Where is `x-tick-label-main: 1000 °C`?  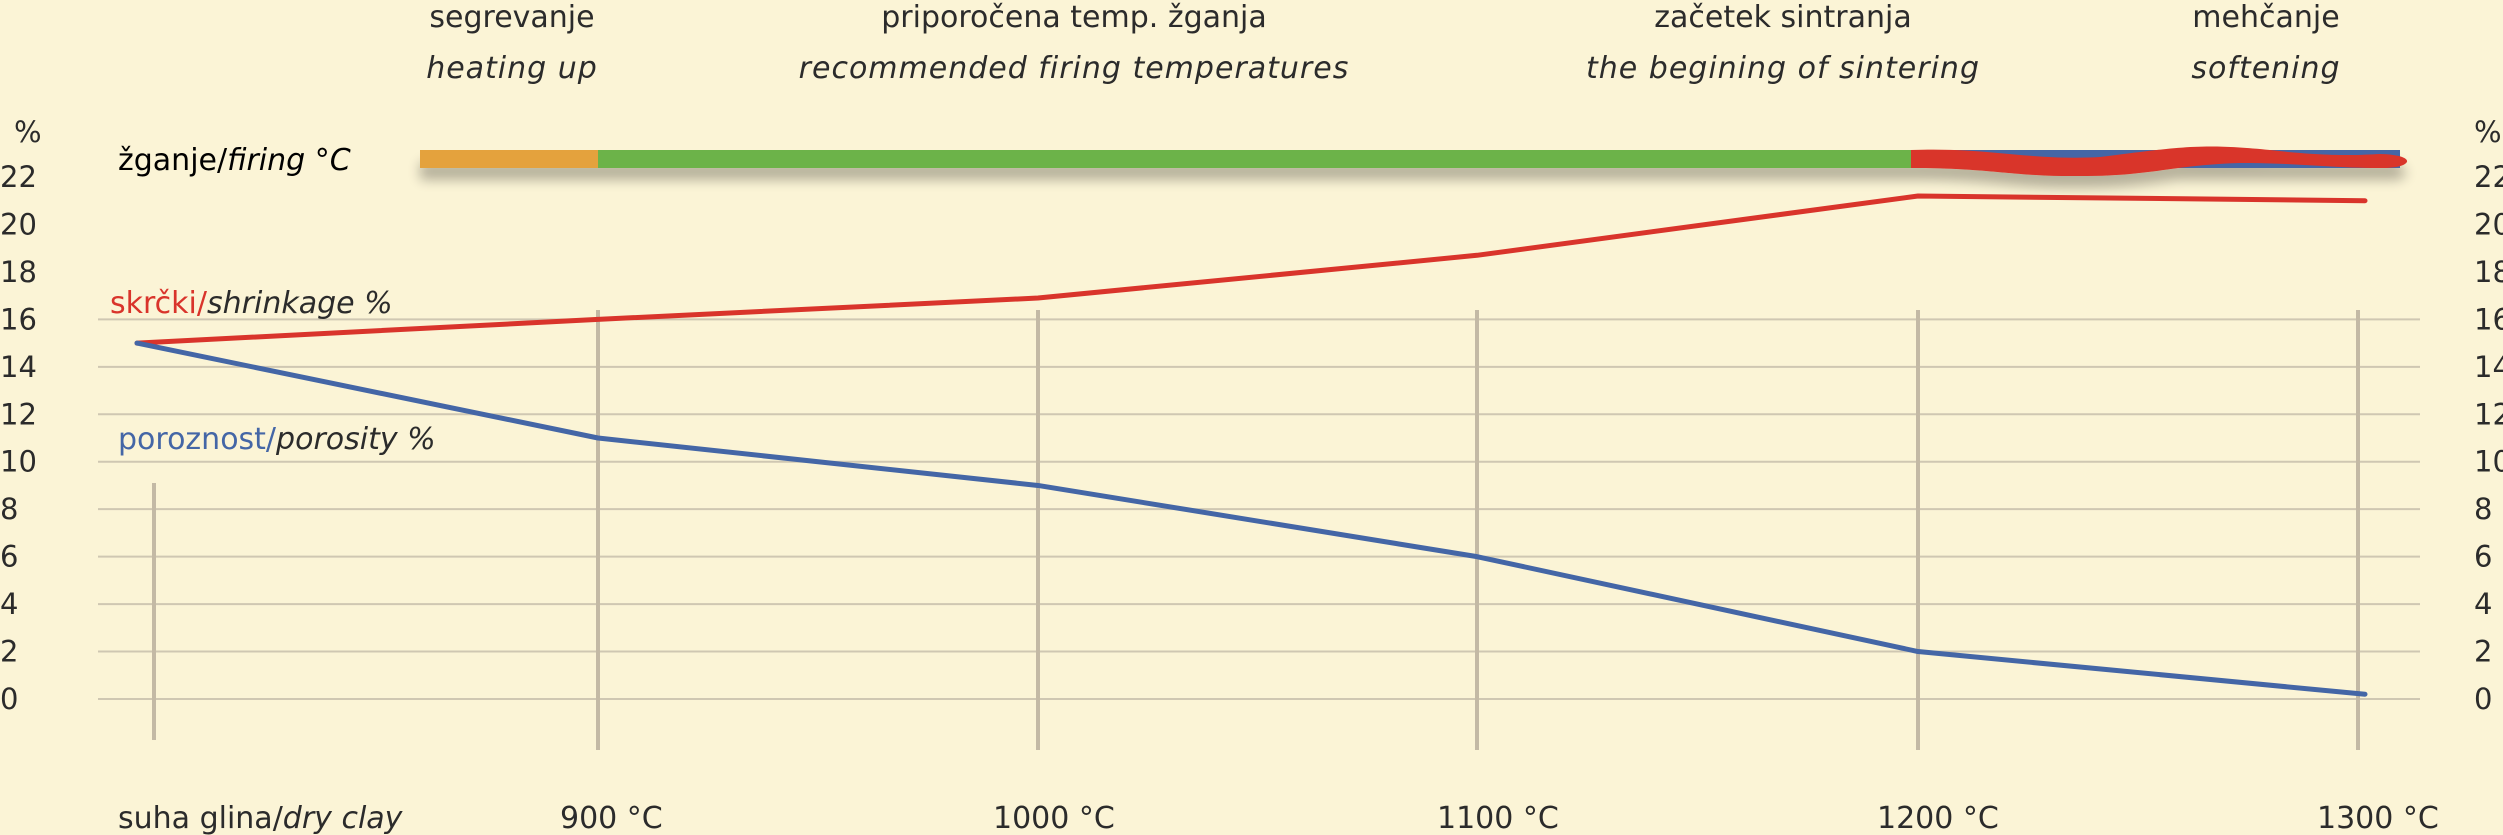 x-tick-label-main: 1000 °C is located at coordinates (1054, 818).